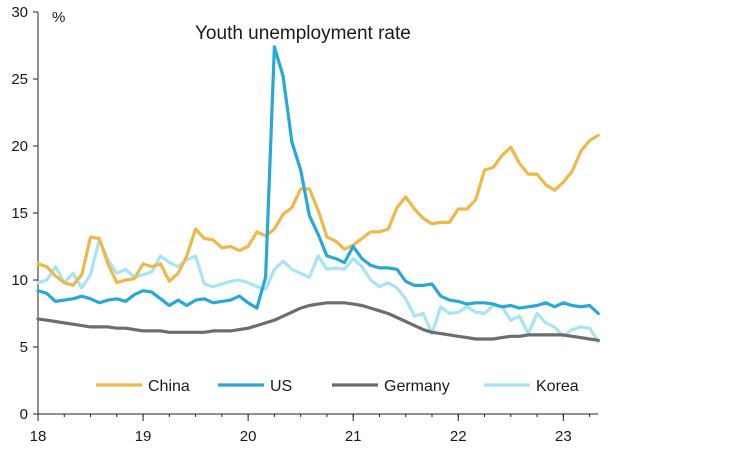 This screenshot has height=452, width=736. What do you see at coordinates (24, 347) in the screenshot?
I see `y-tick-label: 5` at bounding box center [24, 347].